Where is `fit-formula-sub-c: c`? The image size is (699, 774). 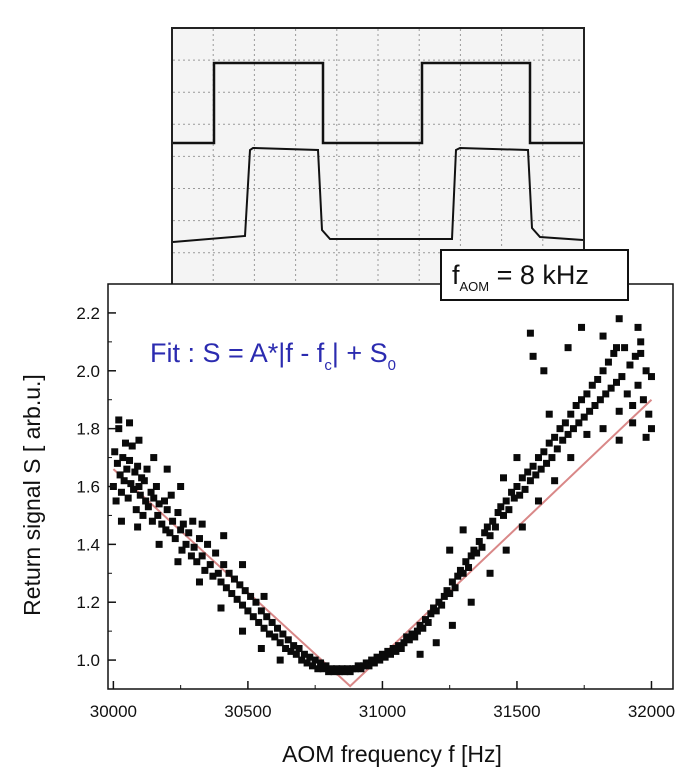 fit-formula-sub-c: c is located at coordinates (328, 365).